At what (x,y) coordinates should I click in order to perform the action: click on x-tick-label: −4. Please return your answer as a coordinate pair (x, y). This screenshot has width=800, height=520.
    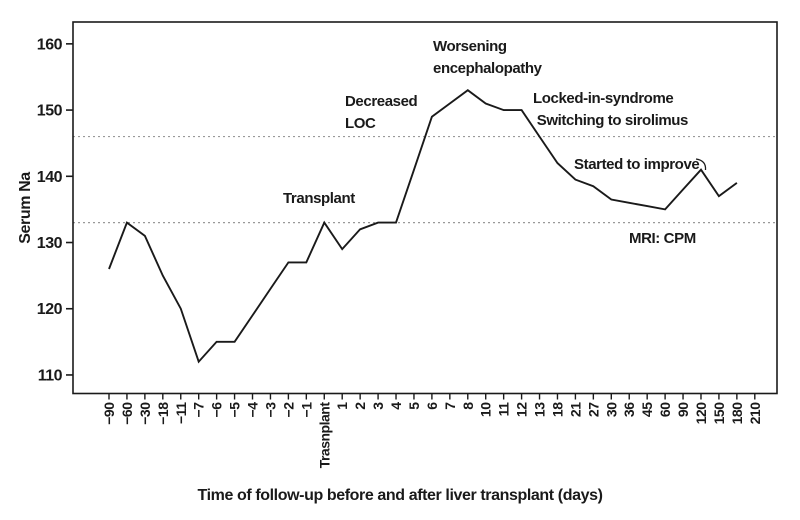
    Looking at the image, I should click on (253, 410).